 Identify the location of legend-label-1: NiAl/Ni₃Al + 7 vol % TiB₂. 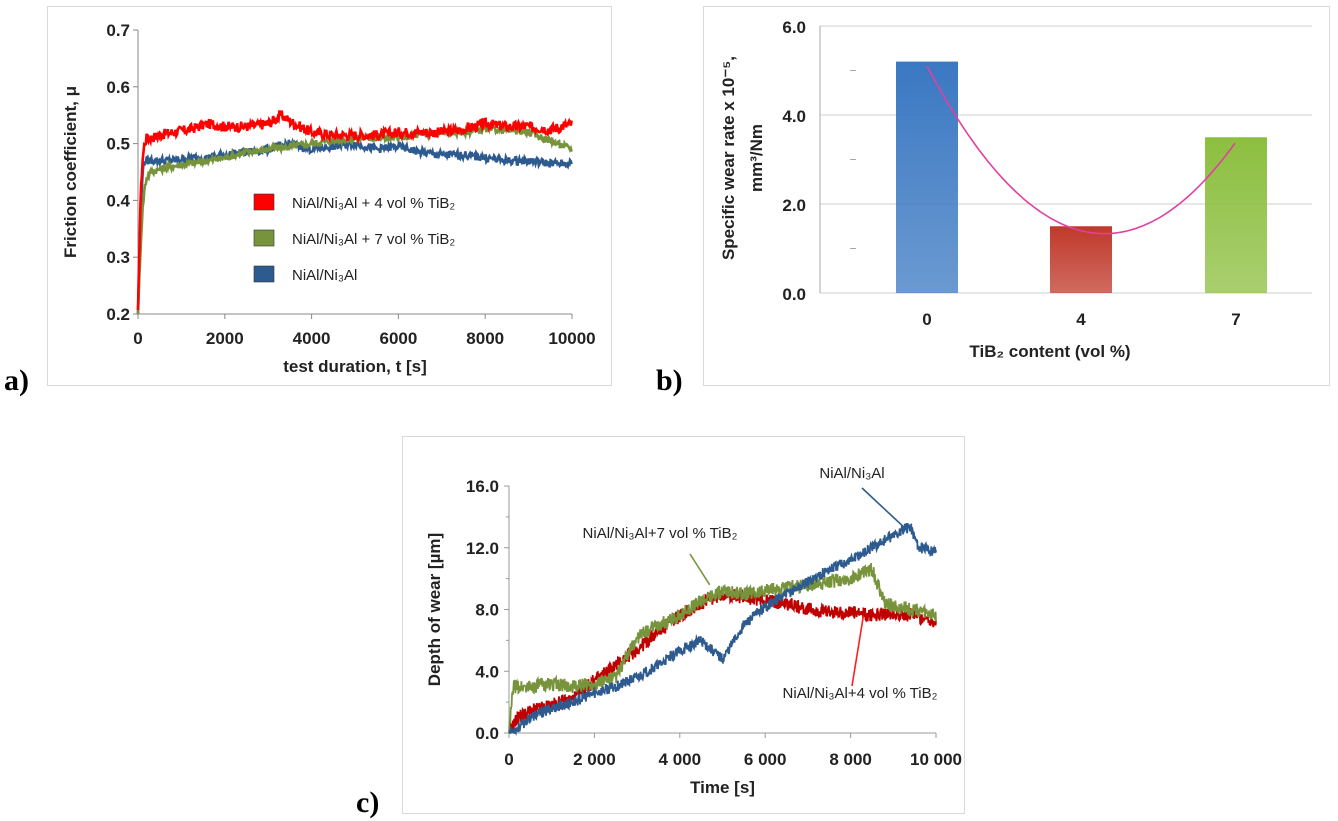
(373, 239).